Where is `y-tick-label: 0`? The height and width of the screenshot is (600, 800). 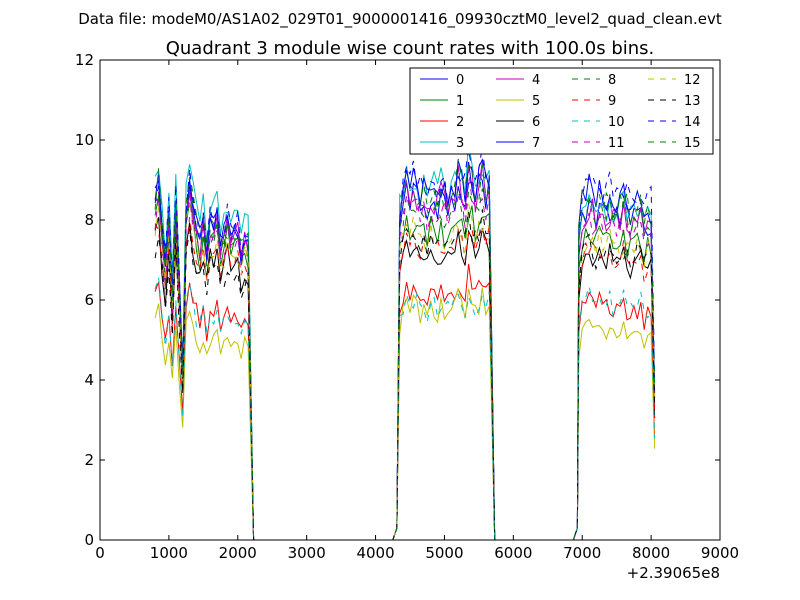 y-tick-label: 0 is located at coordinates (89, 540).